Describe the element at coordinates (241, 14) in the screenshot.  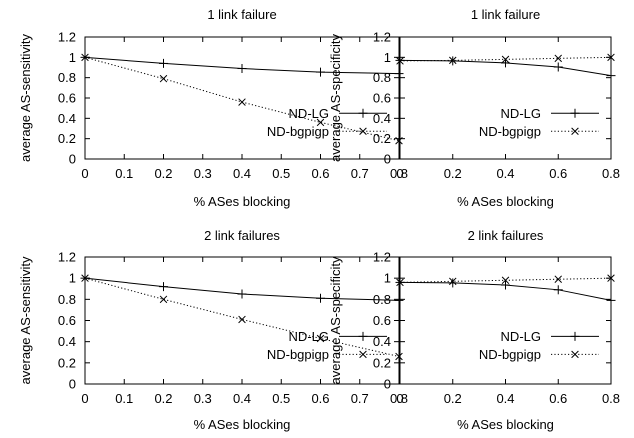
I see `chart-title: 1 link failure` at that location.